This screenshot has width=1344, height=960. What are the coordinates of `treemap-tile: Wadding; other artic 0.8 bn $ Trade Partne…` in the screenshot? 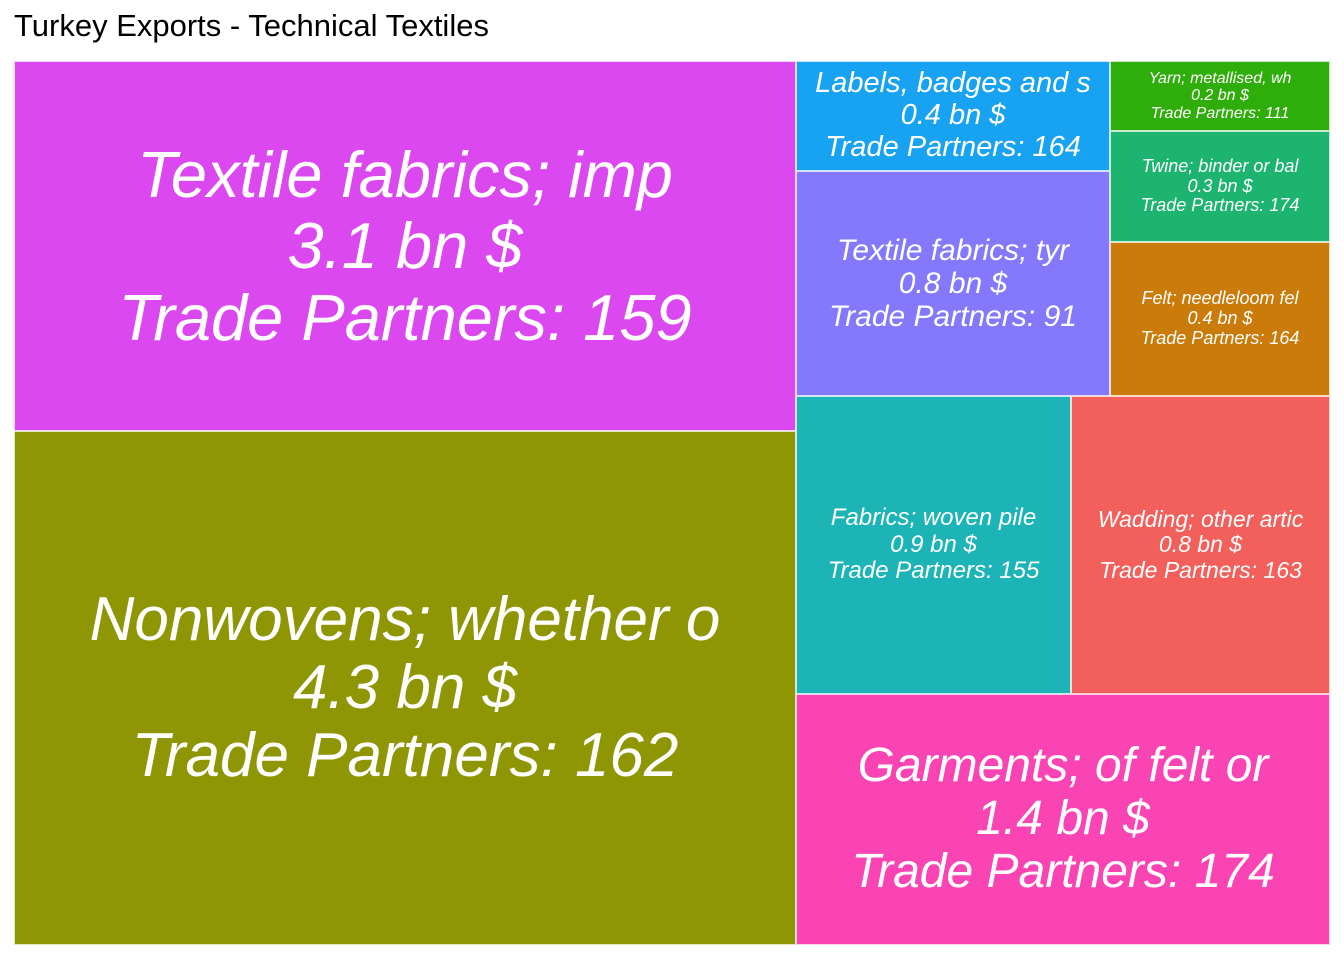 It's located at (1200, 545).